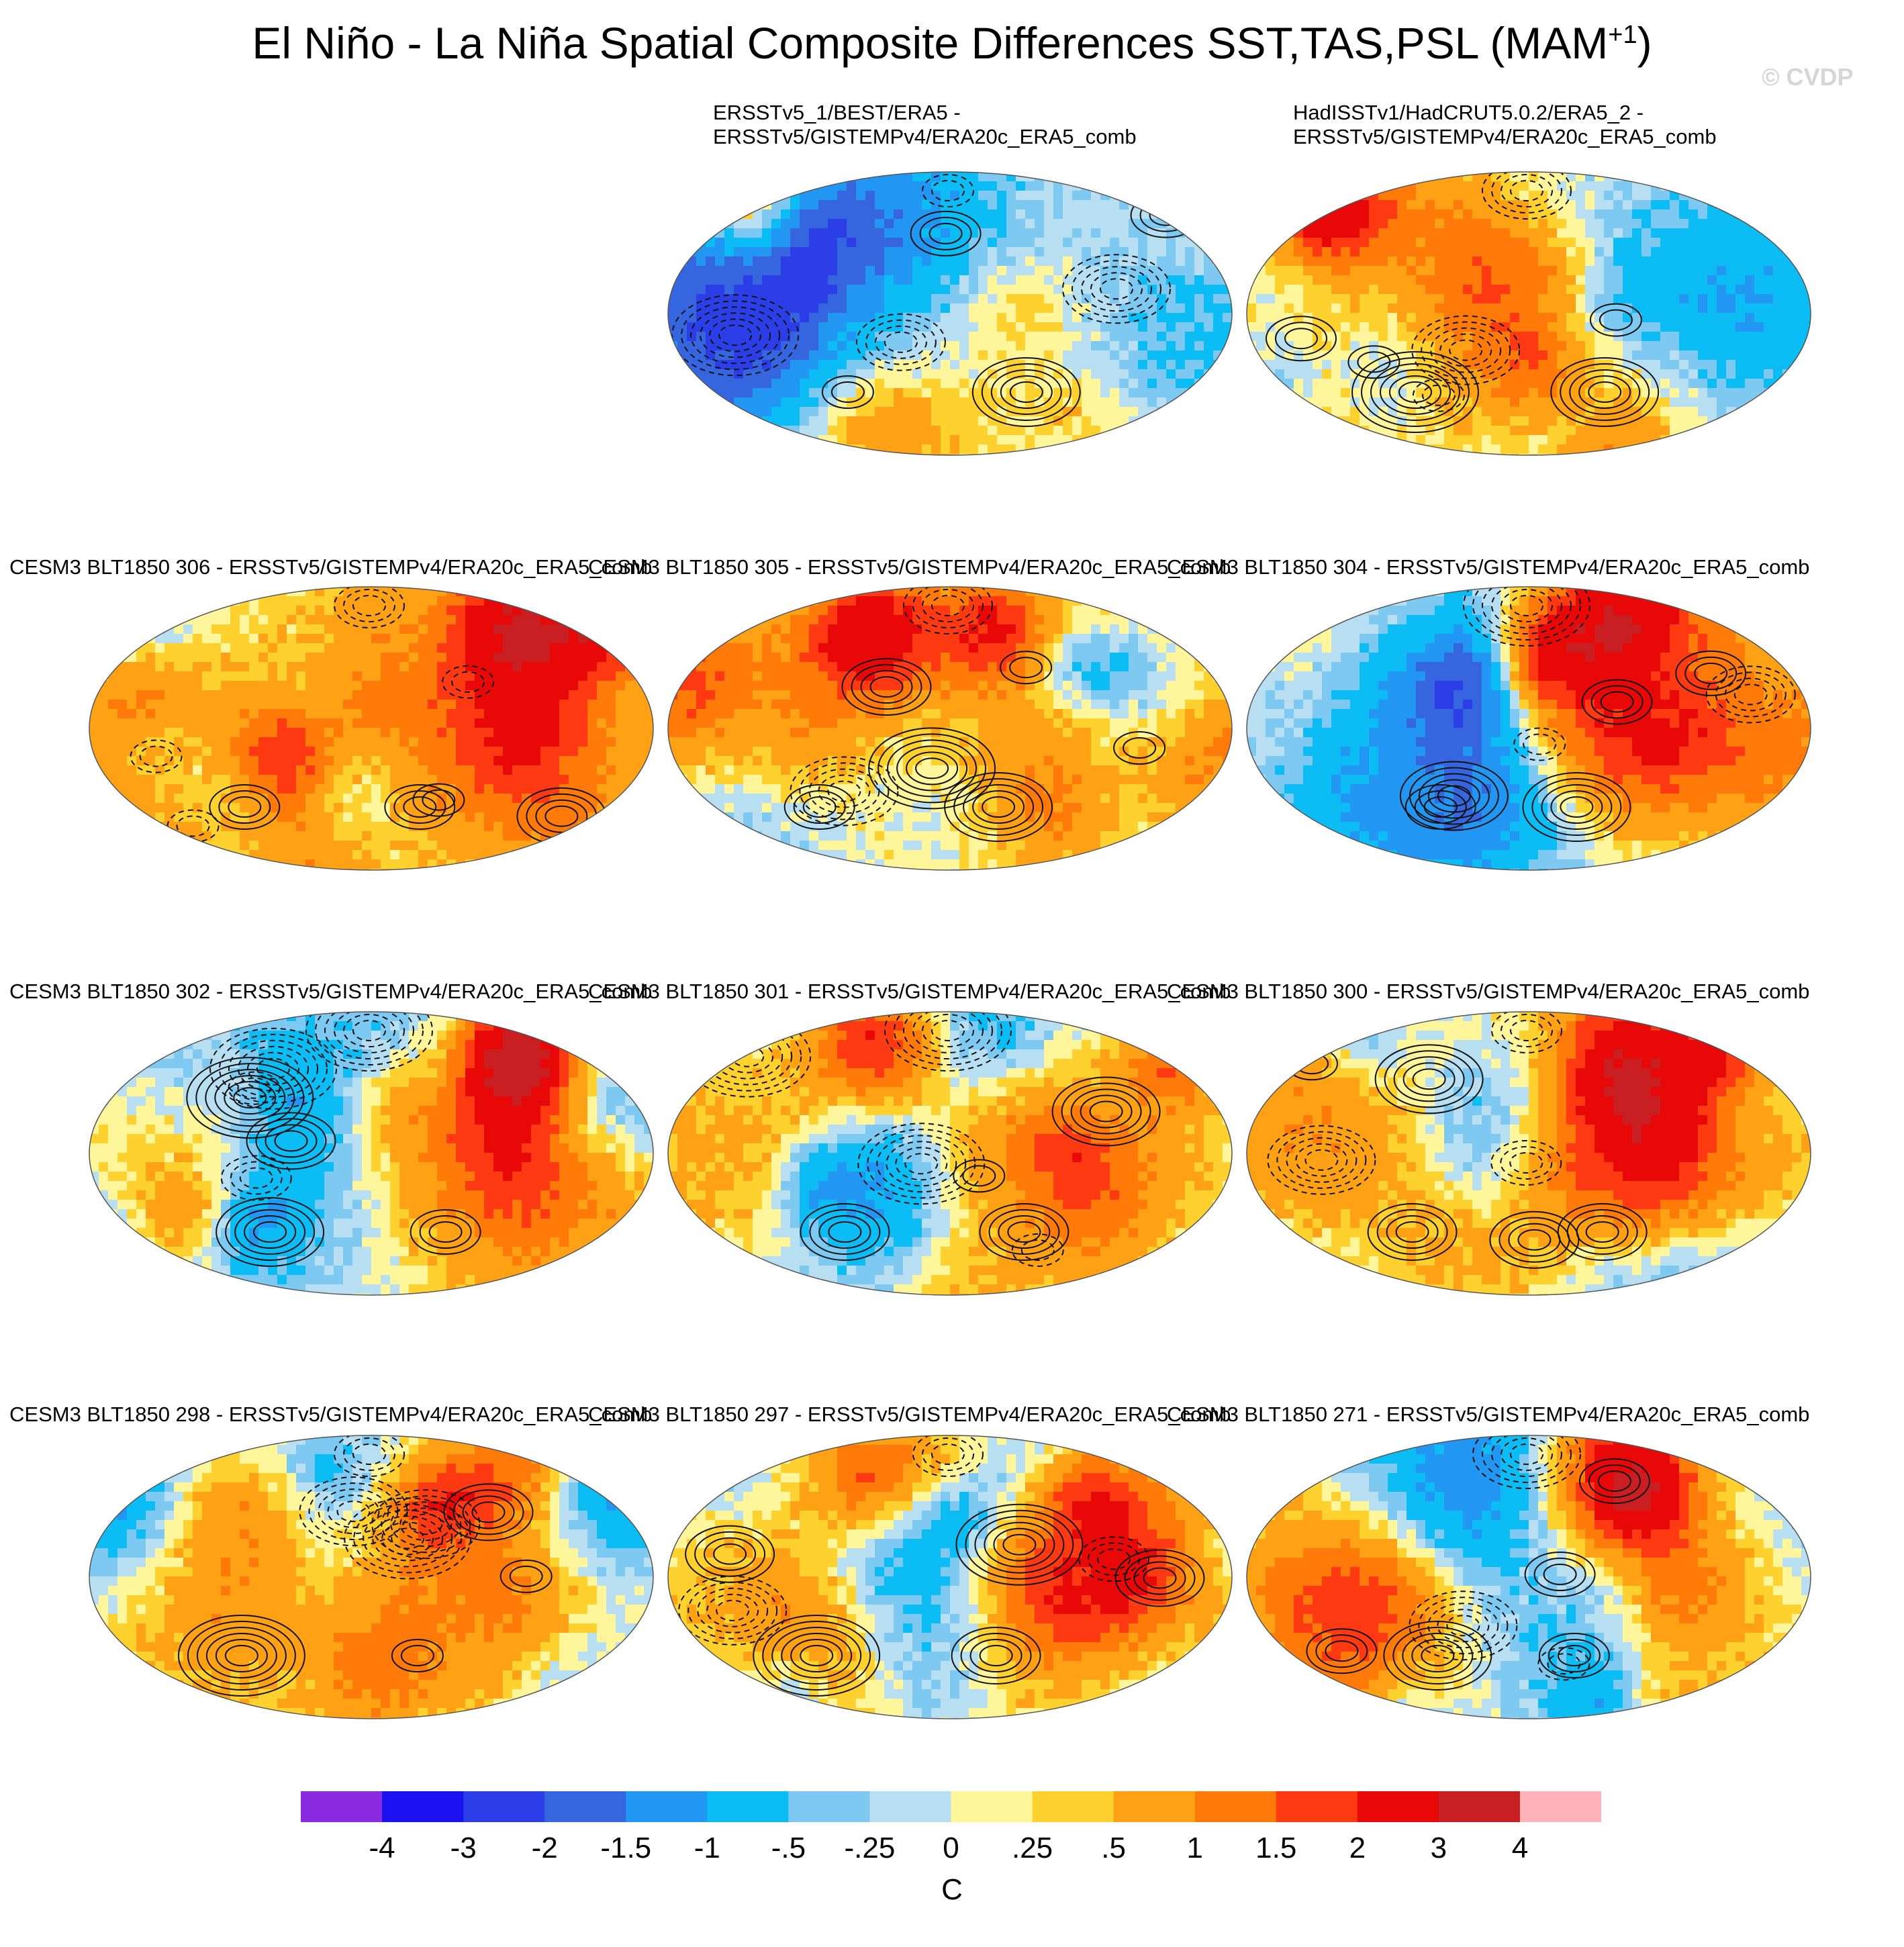 This screenshot has width=1904, height=1947. What do you see at coordinates (1032, 1848) in the screenshot?
I see `colorbar-tick-label: .25` at bounding box center [1032, 1848].